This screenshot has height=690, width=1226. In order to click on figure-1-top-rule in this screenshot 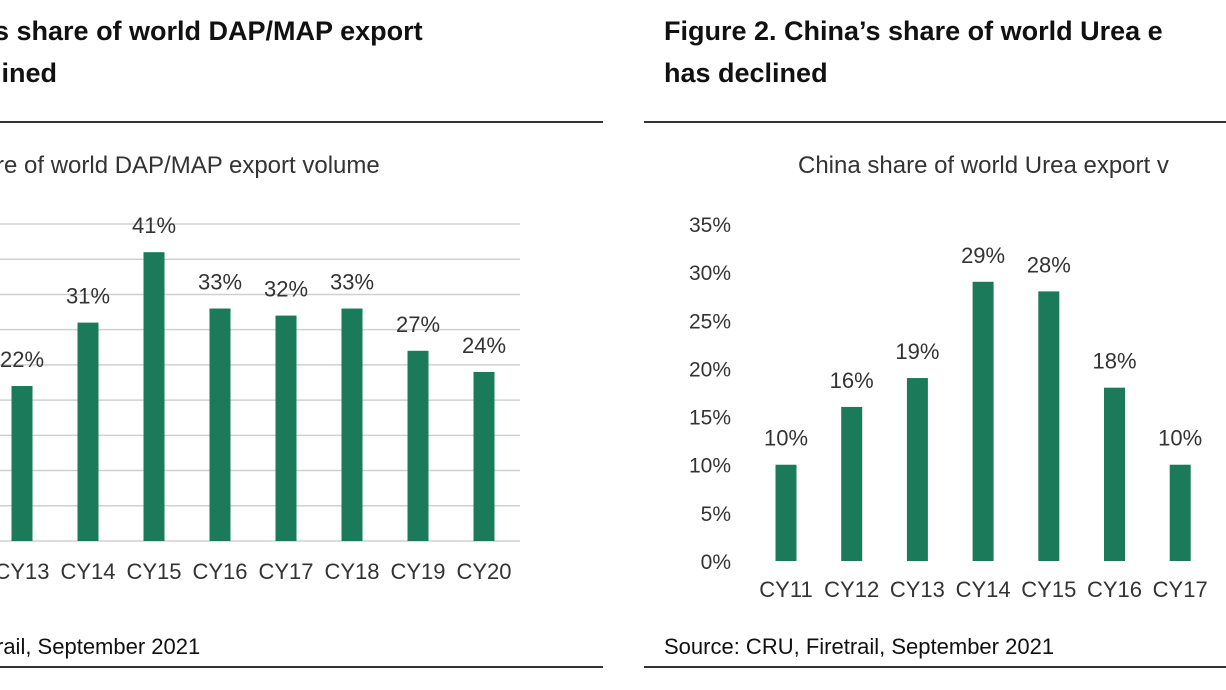, I will do `click(301, 122)`.